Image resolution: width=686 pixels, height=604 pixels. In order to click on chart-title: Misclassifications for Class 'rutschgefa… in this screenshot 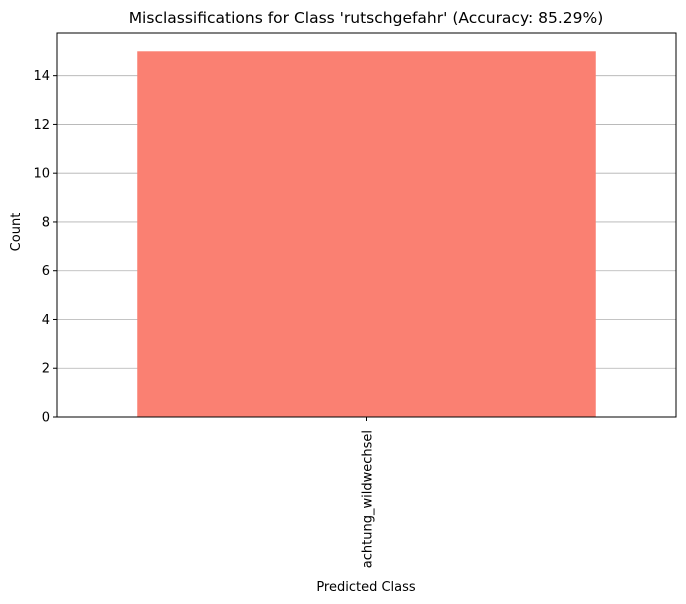, I will do `click(366, 18)`.